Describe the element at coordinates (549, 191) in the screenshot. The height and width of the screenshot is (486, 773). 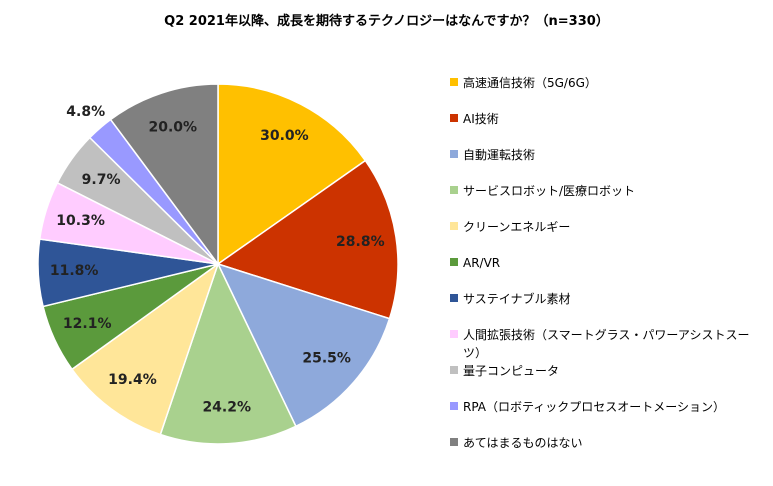
I see `legend-label: サービスロボット/医療ロボット` at that location.